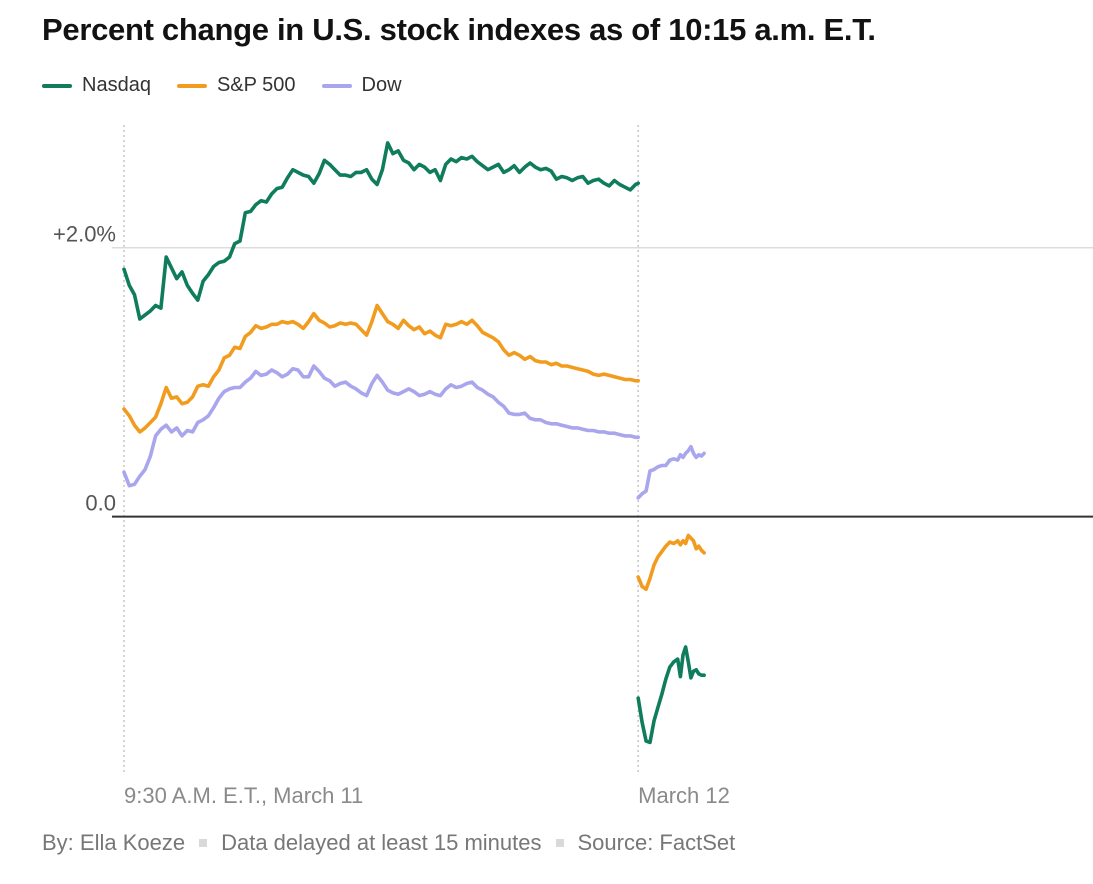 The height and width of the screenshot is (884, 1093). What do you see at coordinates (84, 234) in the screenshot?
I see `y-tick-label: +2.0%` at bounding box center [84, 234].